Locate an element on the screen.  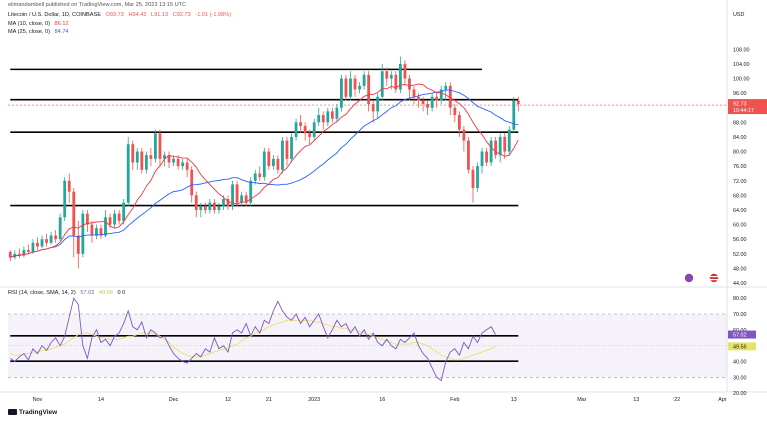
rsi-line is located at coordinates (253, 339).